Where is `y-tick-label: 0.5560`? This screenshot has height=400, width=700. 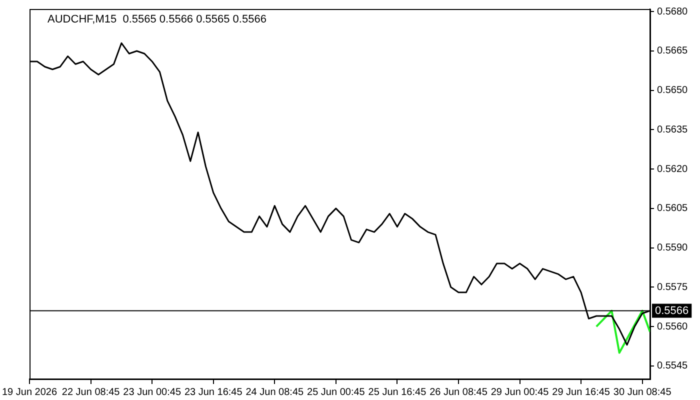 y-tick-label: 0.5560 is located at coordinates (672, 326).